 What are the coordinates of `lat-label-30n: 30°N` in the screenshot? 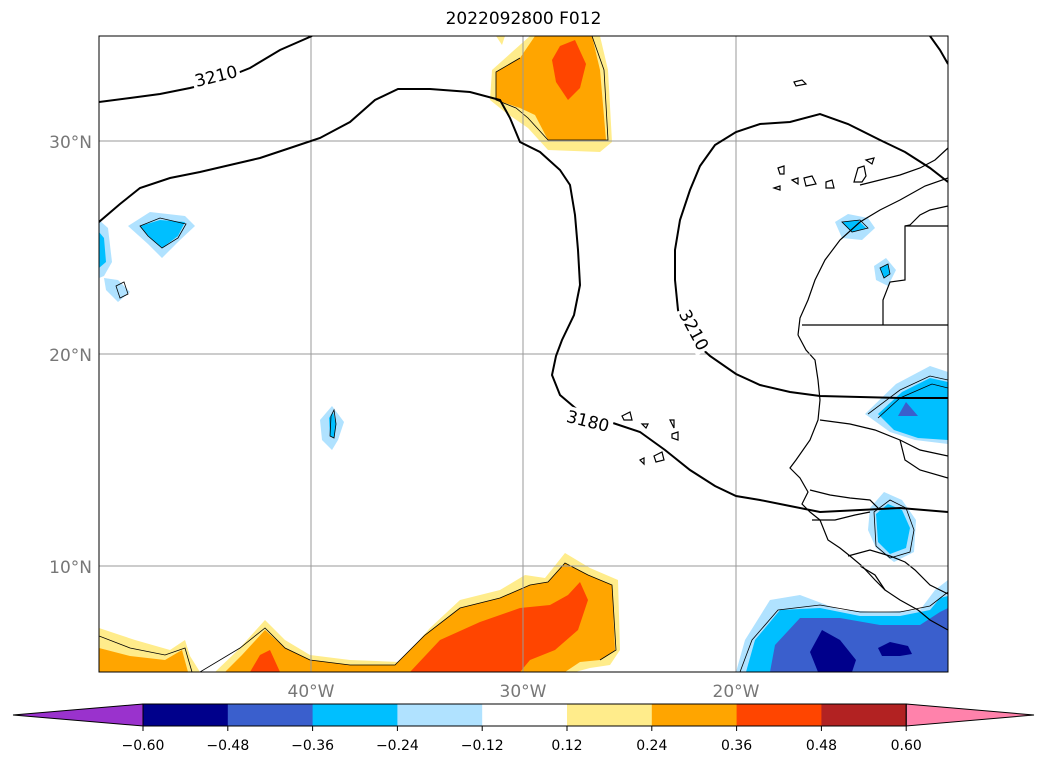 It's located at (70, 143).